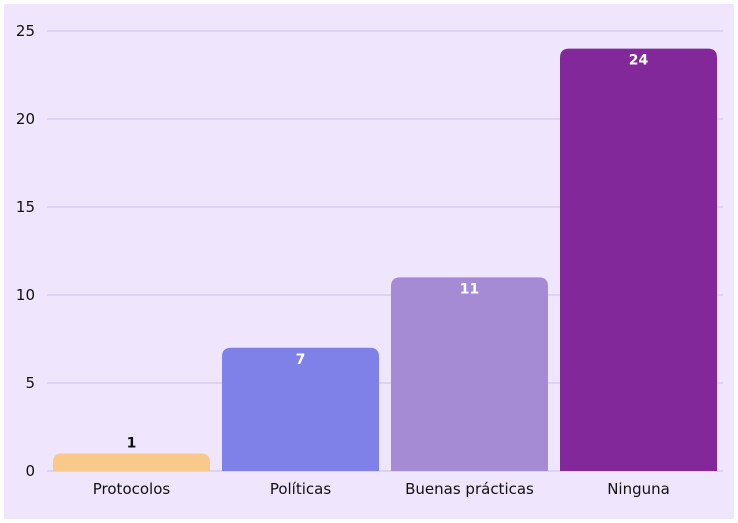 This screenshot has width=738, height=523. Describe the element at coordinates (469, 489) in the screenshot. I see `x-category-label: Buenas prácticas` at that location.